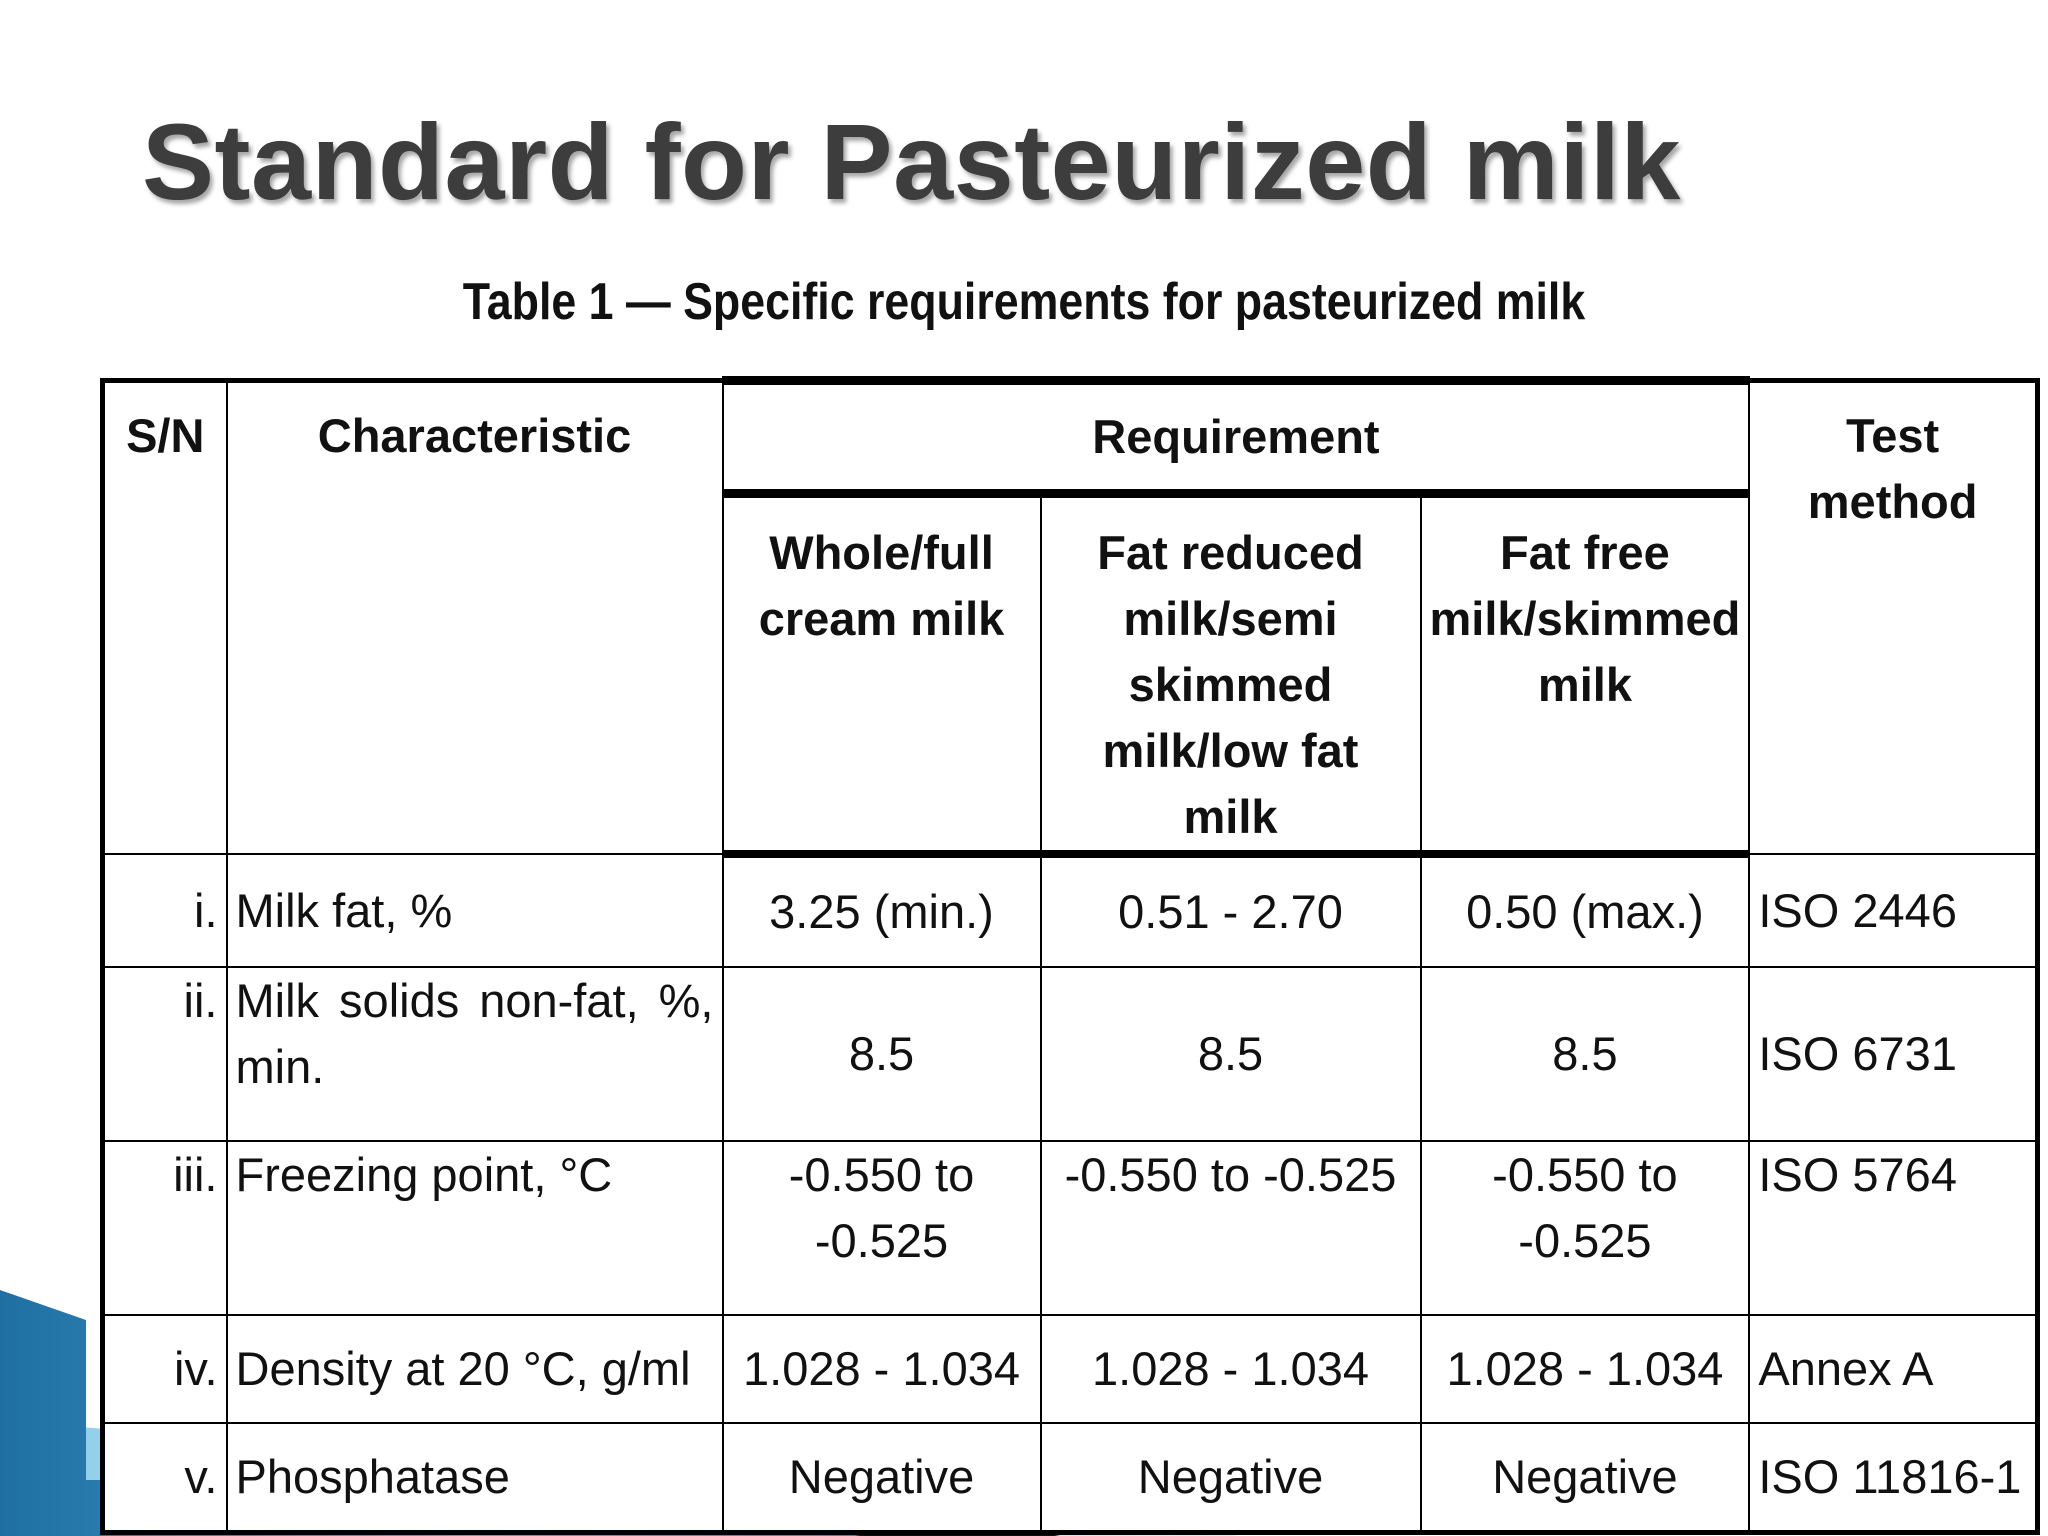  I want to click on header-characteristic: Characteristic, so click(474, 617).